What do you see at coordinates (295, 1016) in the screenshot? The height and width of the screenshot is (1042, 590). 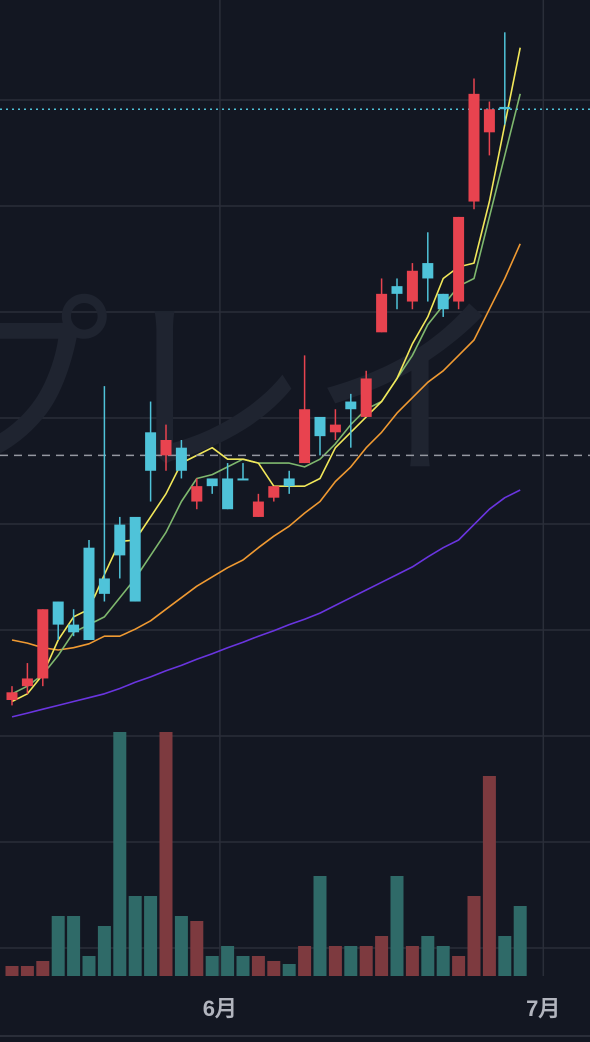 I see `x-axis: 6月 7月` at bounding box center [295, 1016].